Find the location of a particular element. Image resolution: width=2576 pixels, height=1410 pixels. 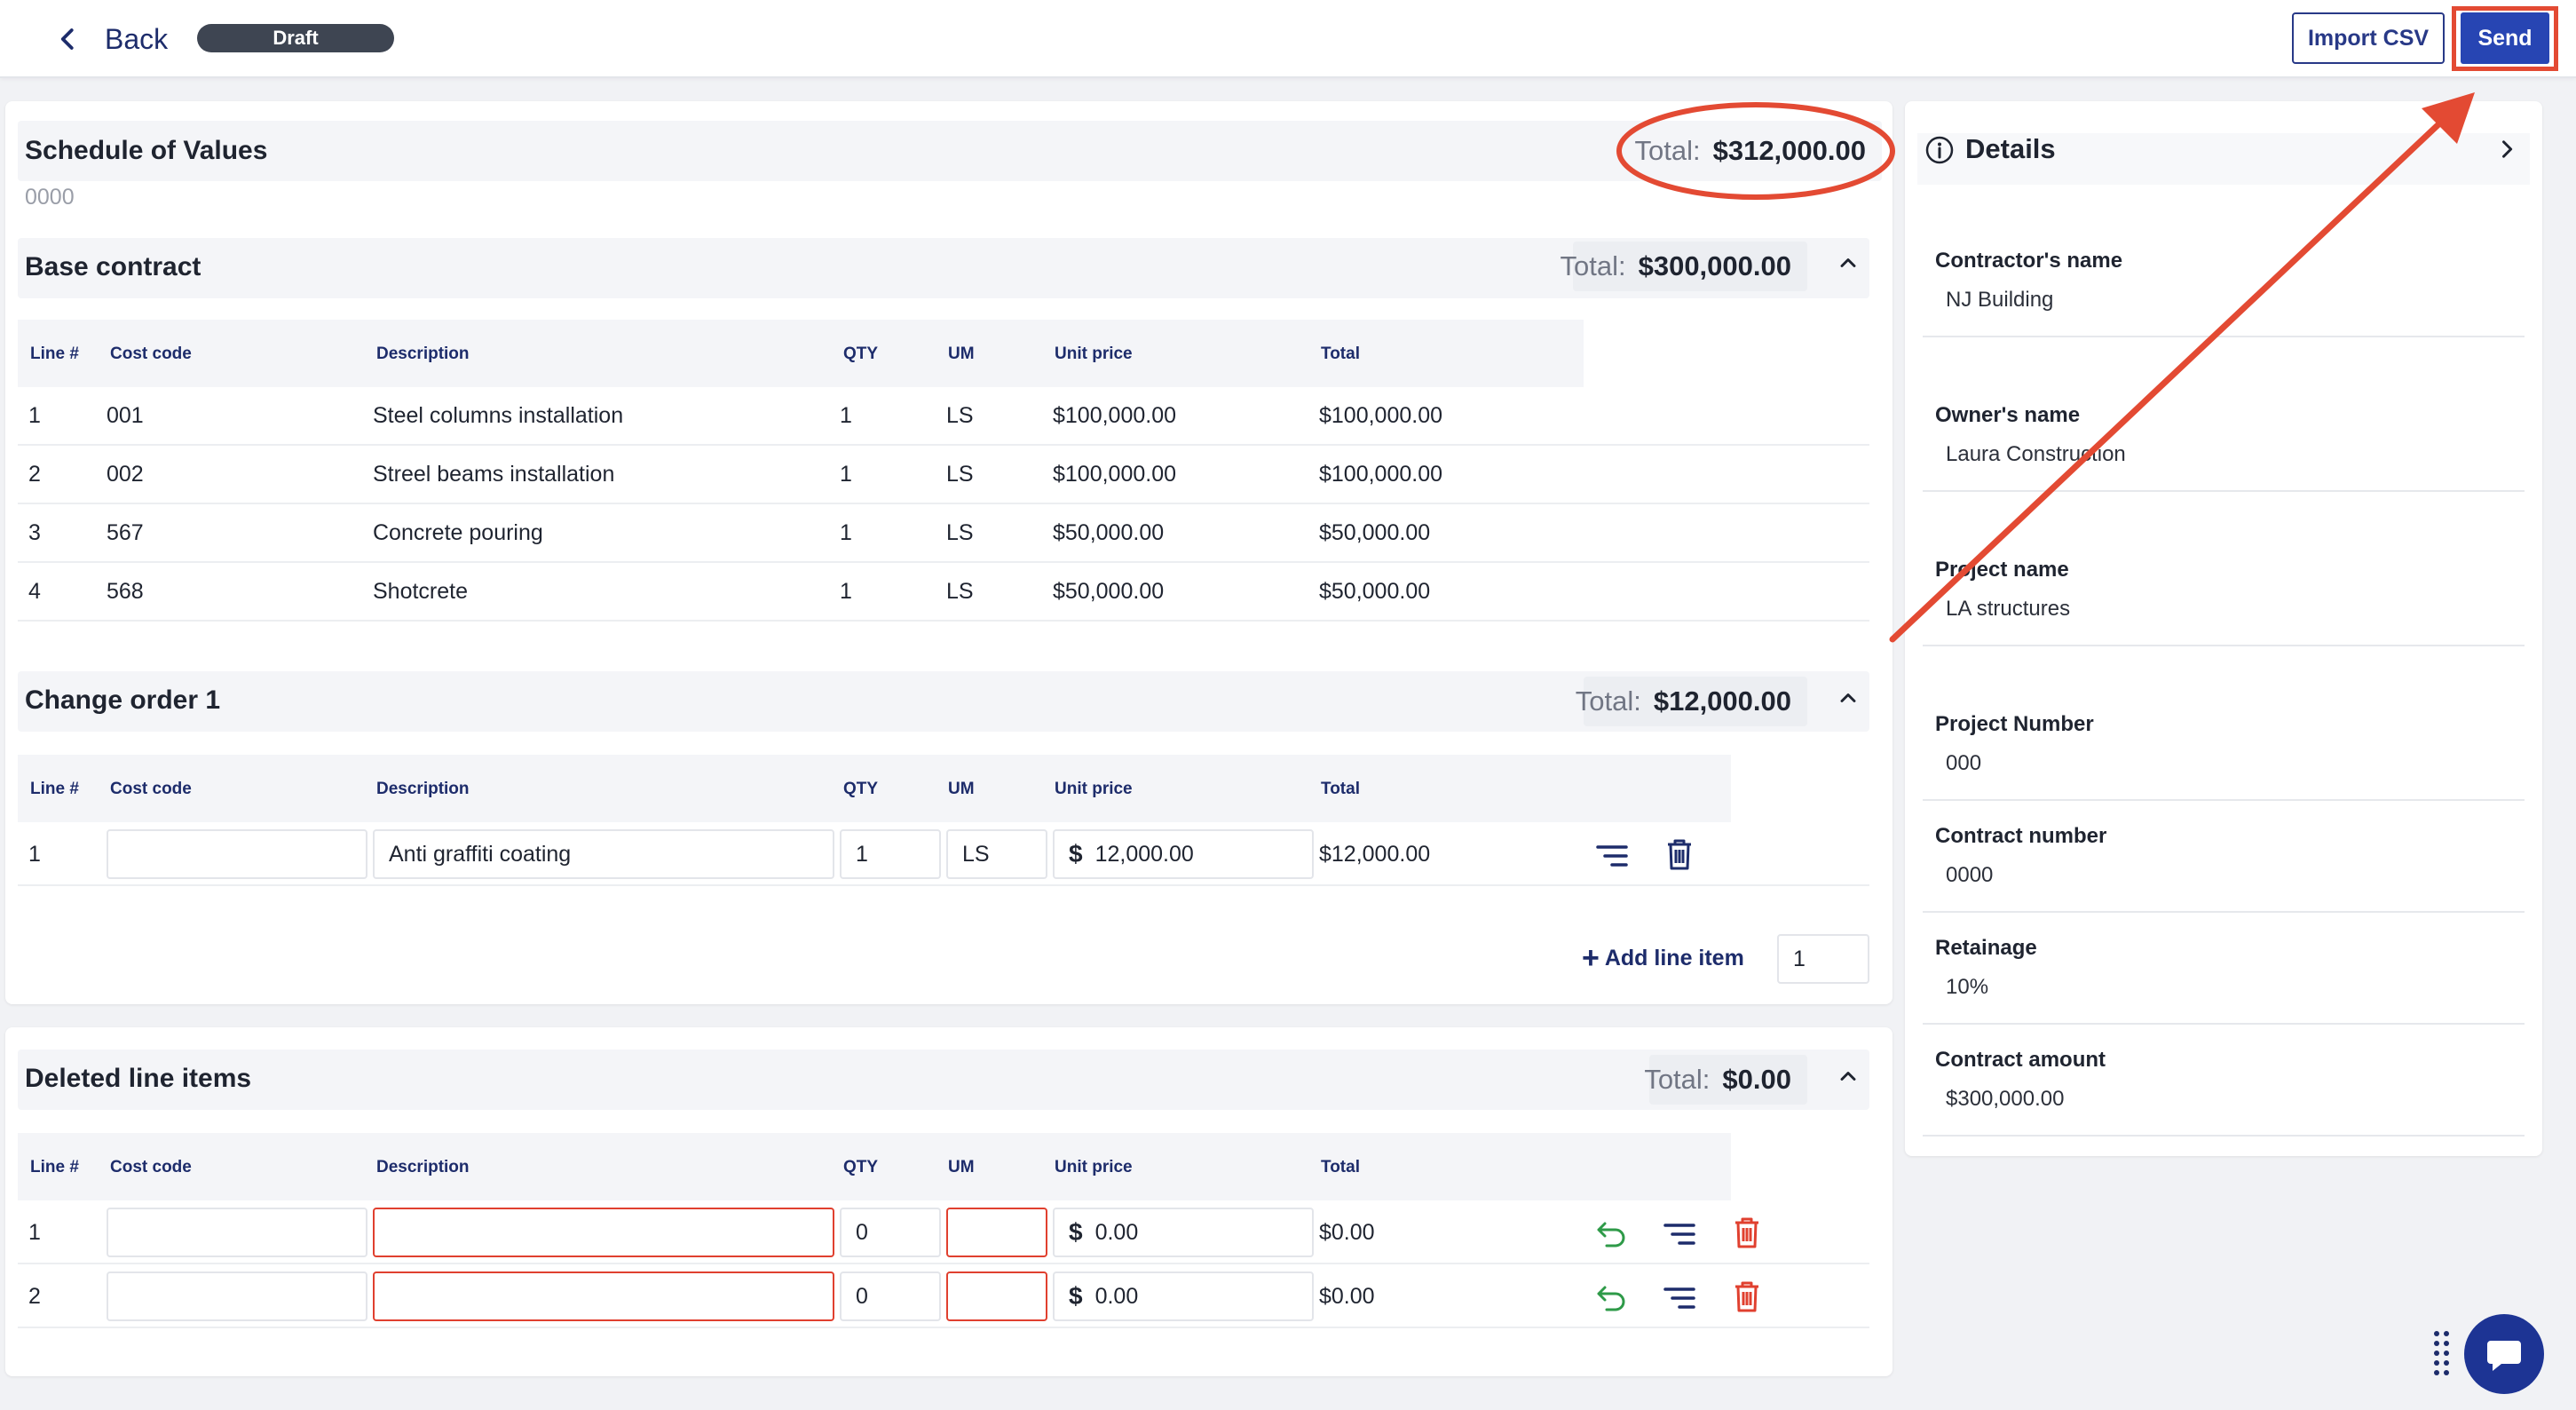

cell-qty: 1 is located at coordinates (846, 591).